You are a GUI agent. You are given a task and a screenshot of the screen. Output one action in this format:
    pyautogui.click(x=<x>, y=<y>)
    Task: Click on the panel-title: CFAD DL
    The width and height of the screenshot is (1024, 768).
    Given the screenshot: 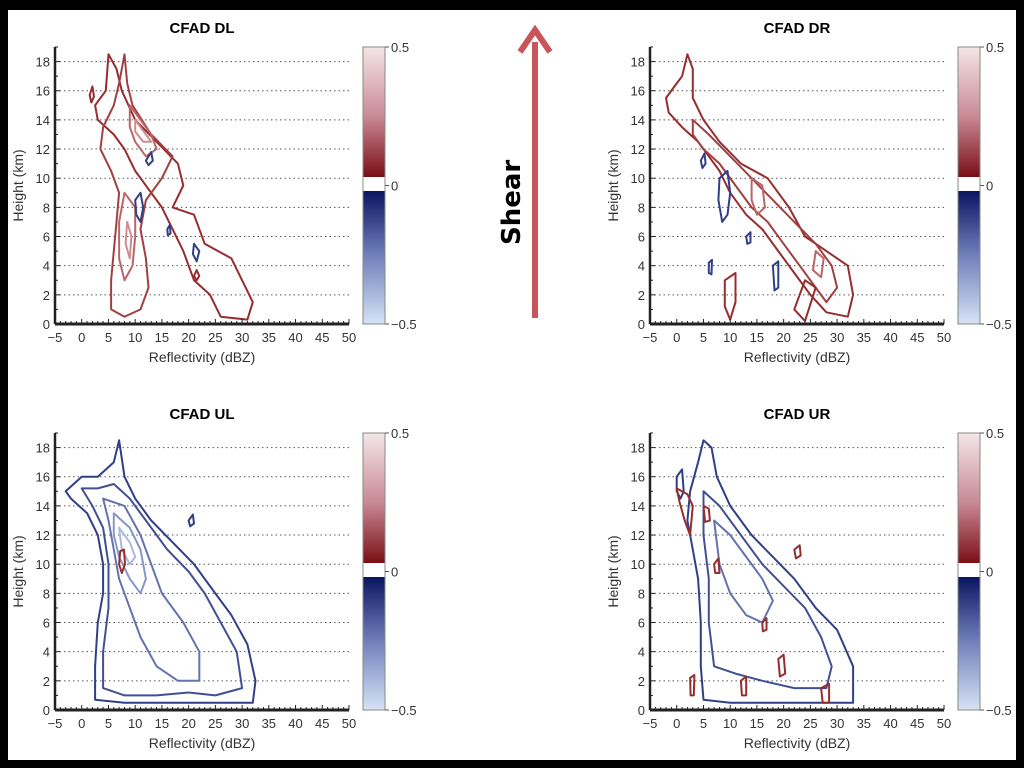 What is the action you would take?
    pyautogui.click(x=202, y=28)
    